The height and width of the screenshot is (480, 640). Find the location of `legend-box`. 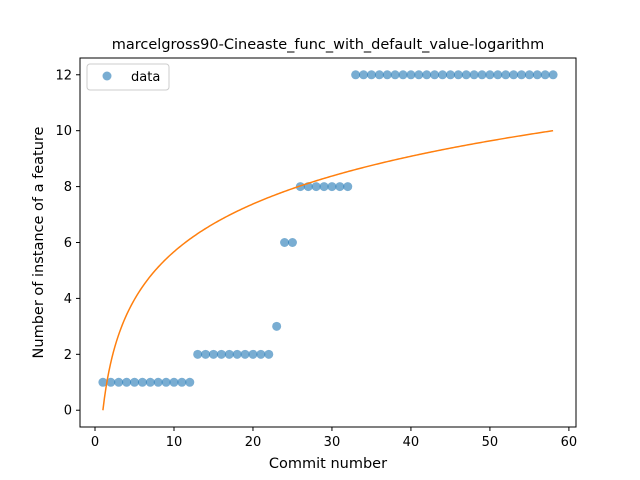

legend-box is located at coordinates (128, 77).